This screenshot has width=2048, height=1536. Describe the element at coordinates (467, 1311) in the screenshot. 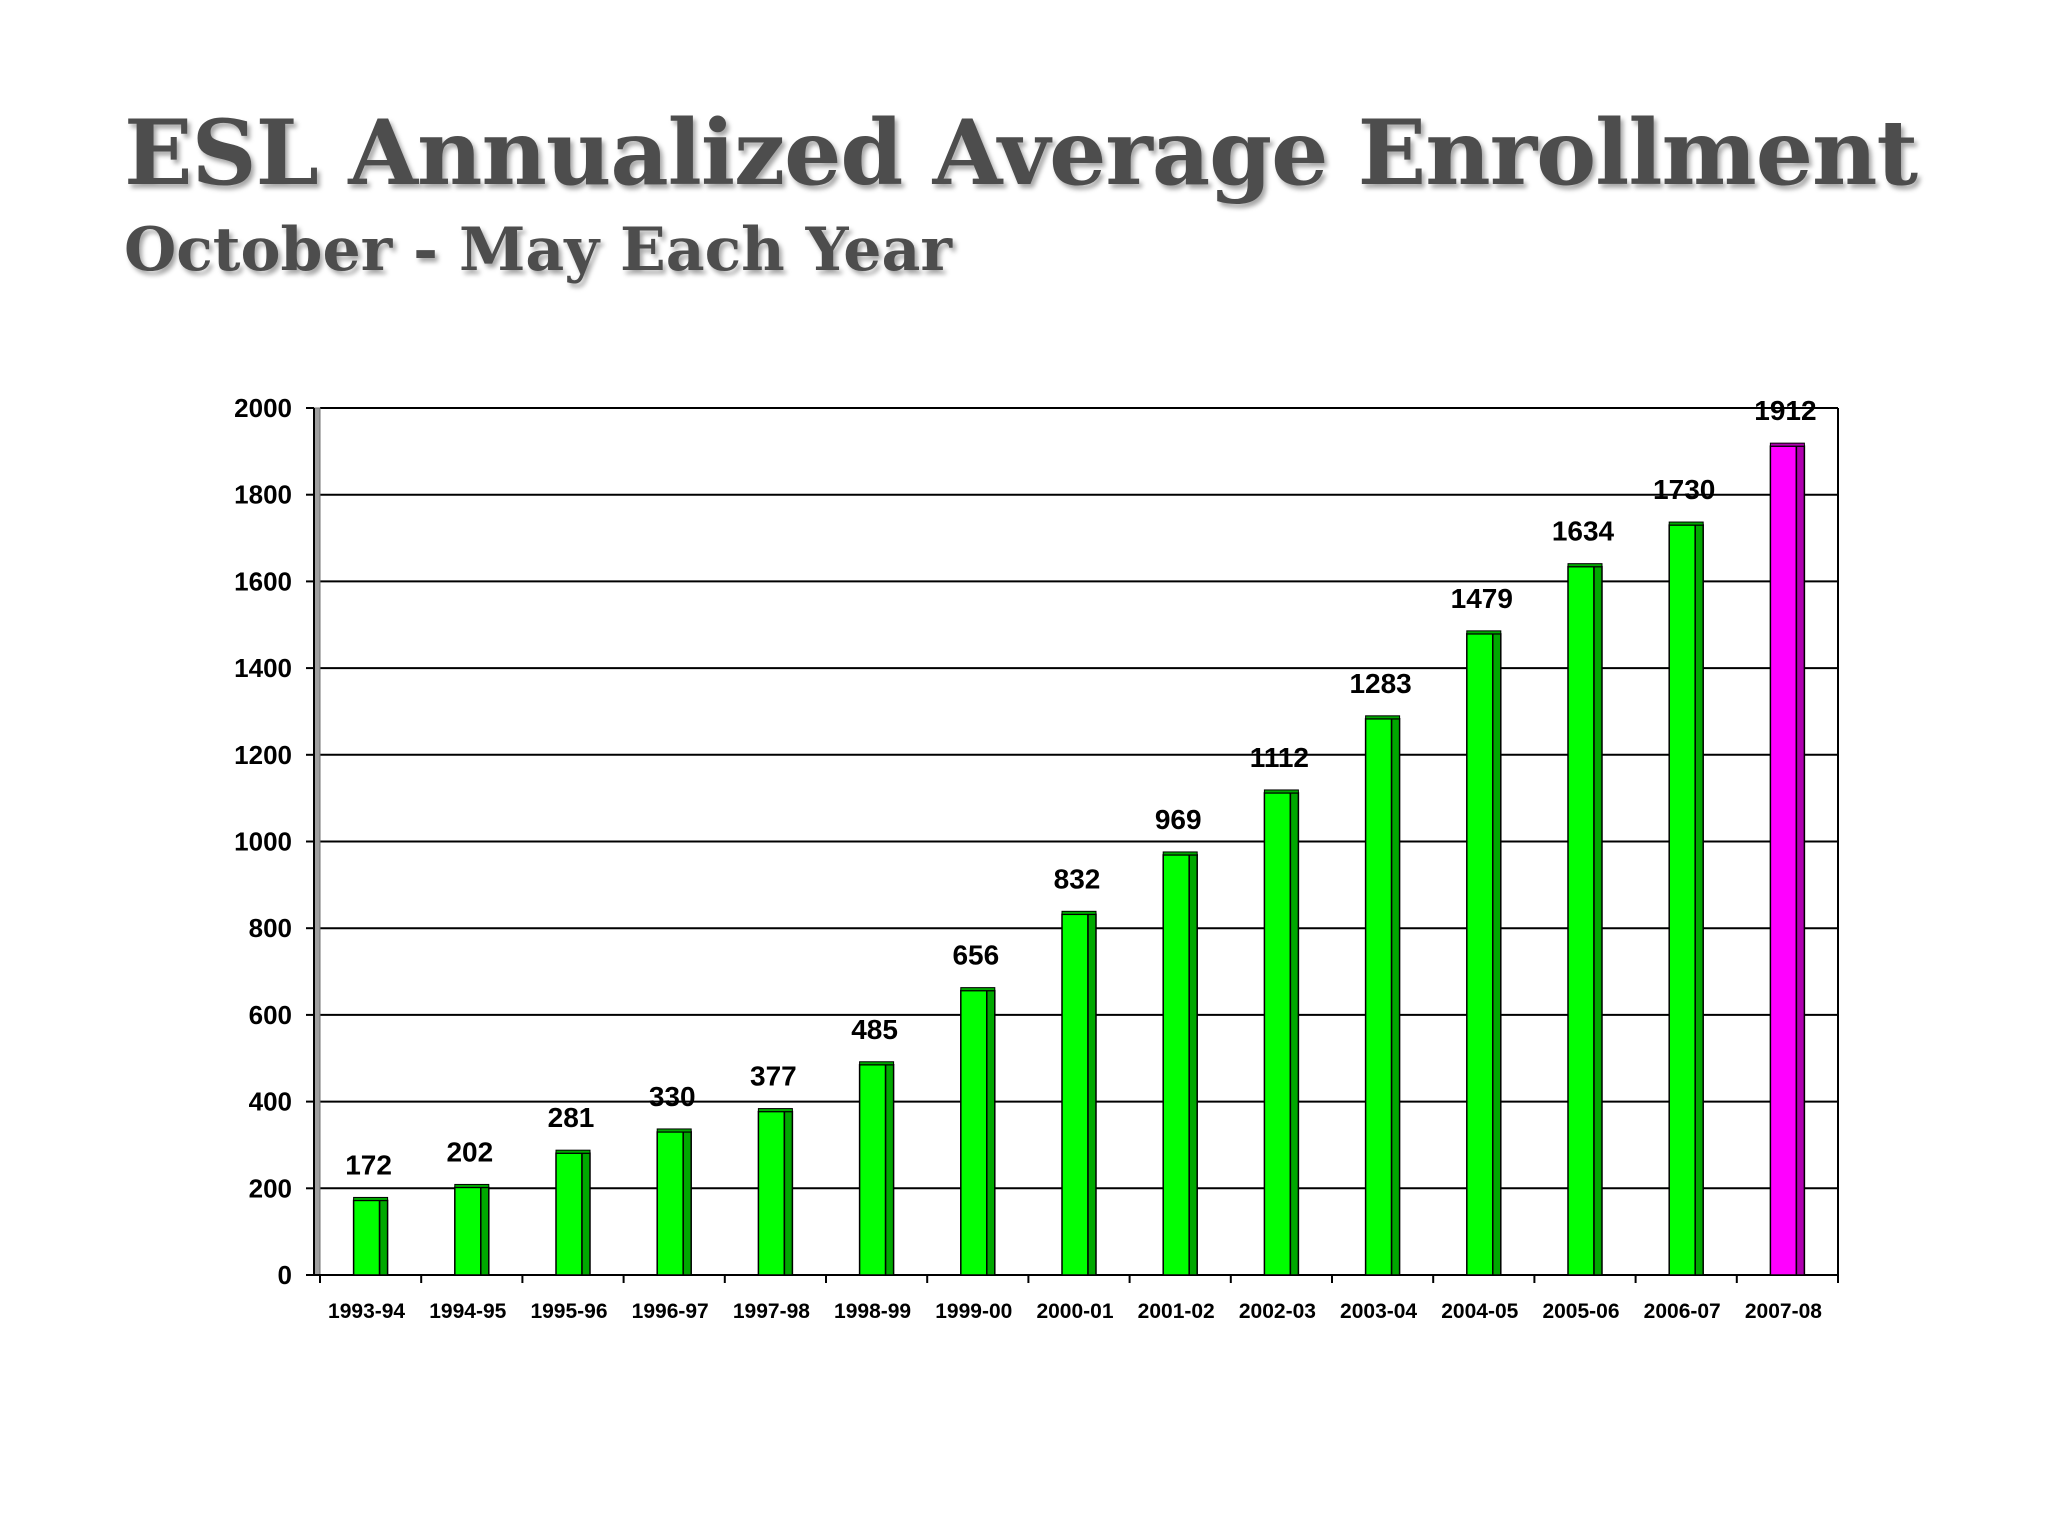

I see `x-tick-label: 1994-95` at that location.